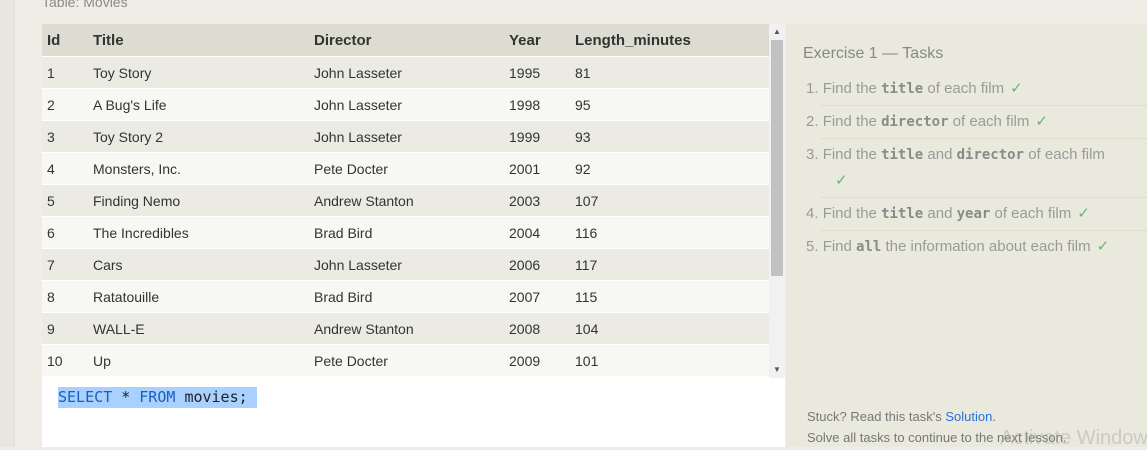  I want to click on cell-length: 116, so click(672, 232).